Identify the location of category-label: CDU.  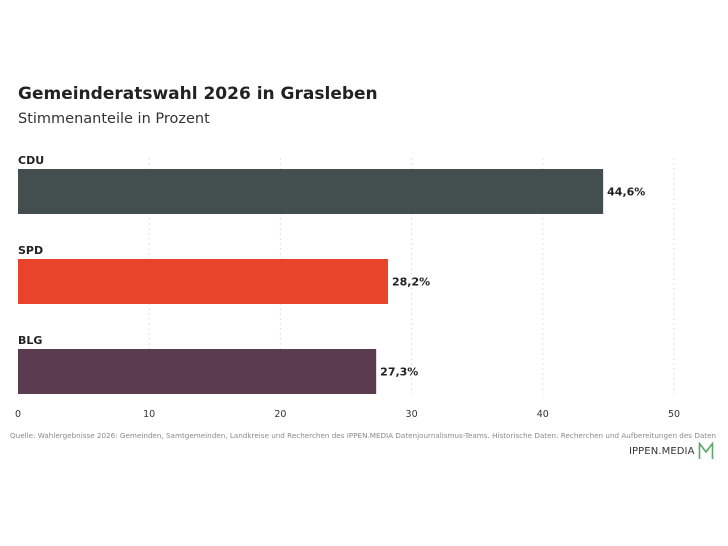
(31, 160).